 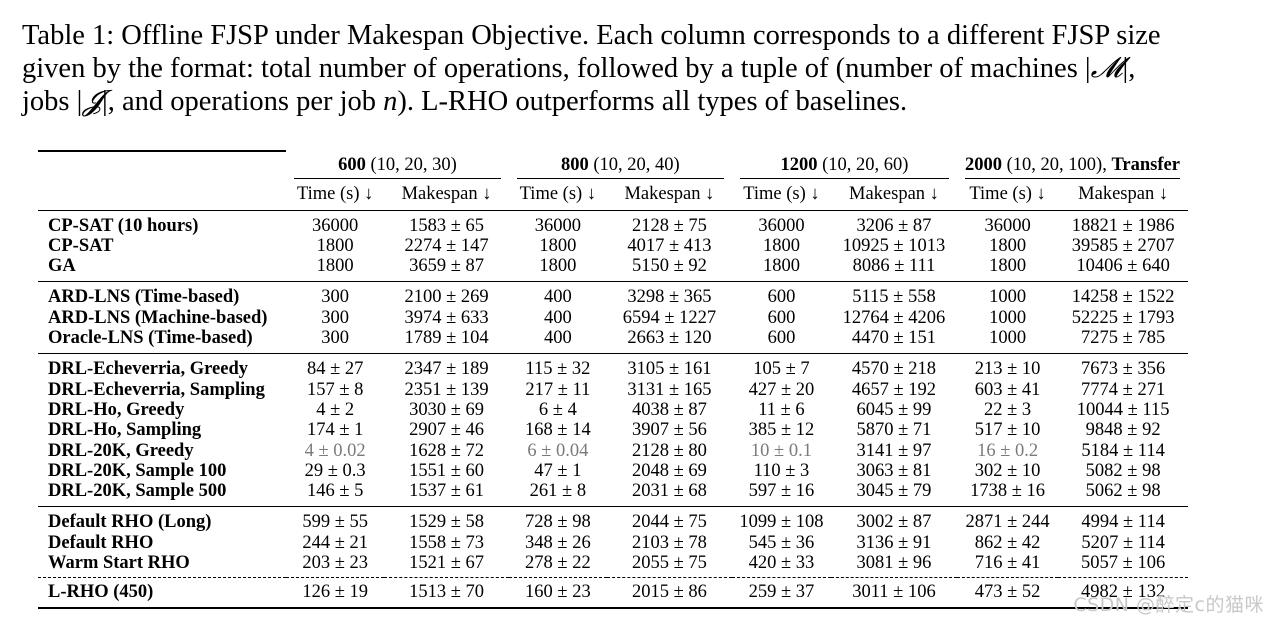 What do you see at coordinates (669, 389) in the screenshot?
I see `makespan-cell: 3131 ± 165` at bounding box center [669, 389].